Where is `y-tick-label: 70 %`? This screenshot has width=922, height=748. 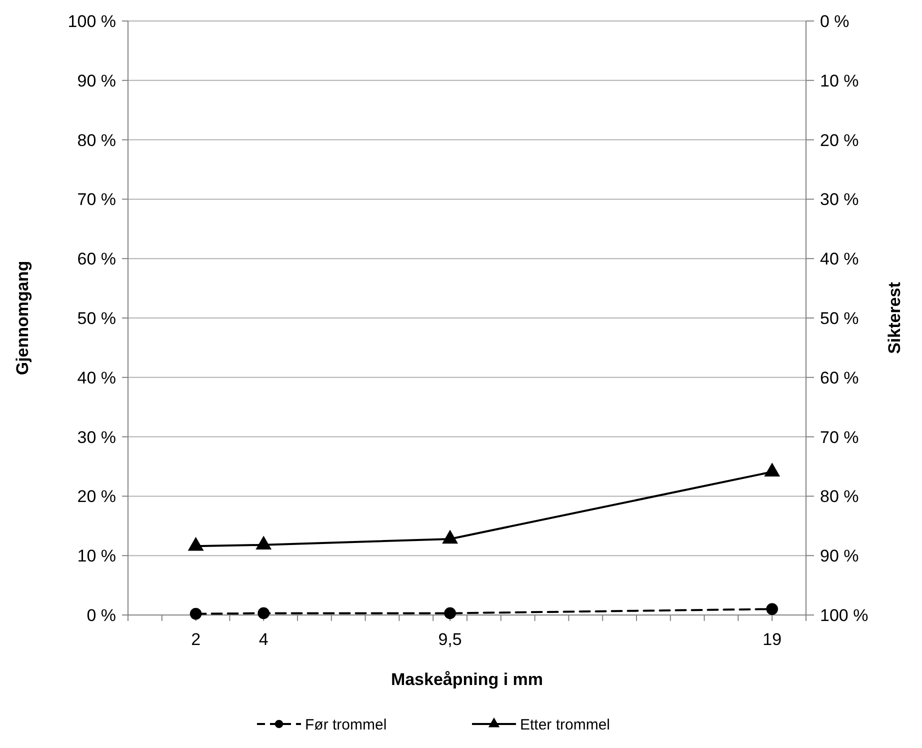 y-tick-label: 70 % is located at coordinates (96, 200).